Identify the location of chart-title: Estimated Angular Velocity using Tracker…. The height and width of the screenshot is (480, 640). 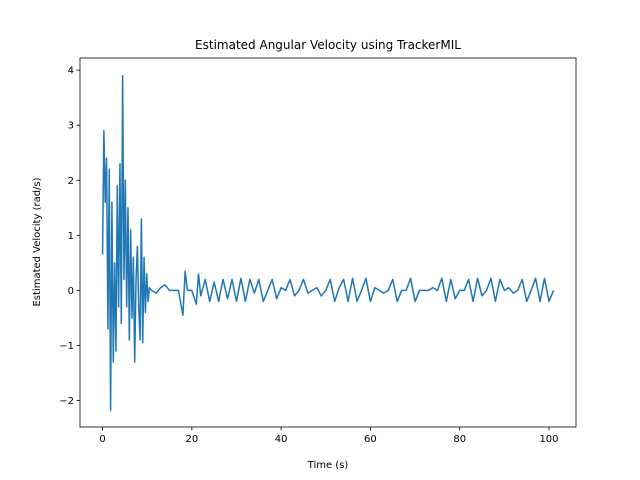
(328, 45).